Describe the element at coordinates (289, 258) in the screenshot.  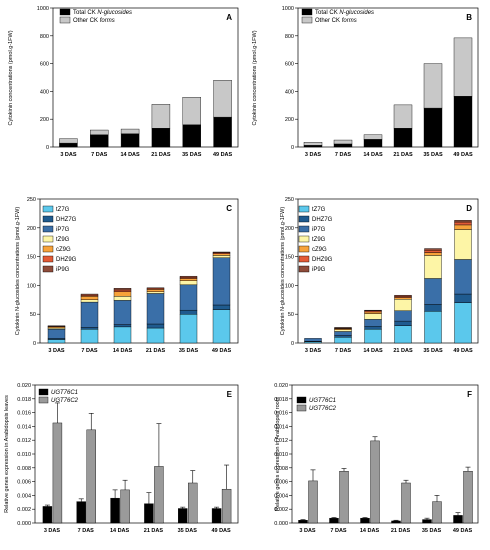
I see `panel-d-ytick-label-3: 150` at that location.